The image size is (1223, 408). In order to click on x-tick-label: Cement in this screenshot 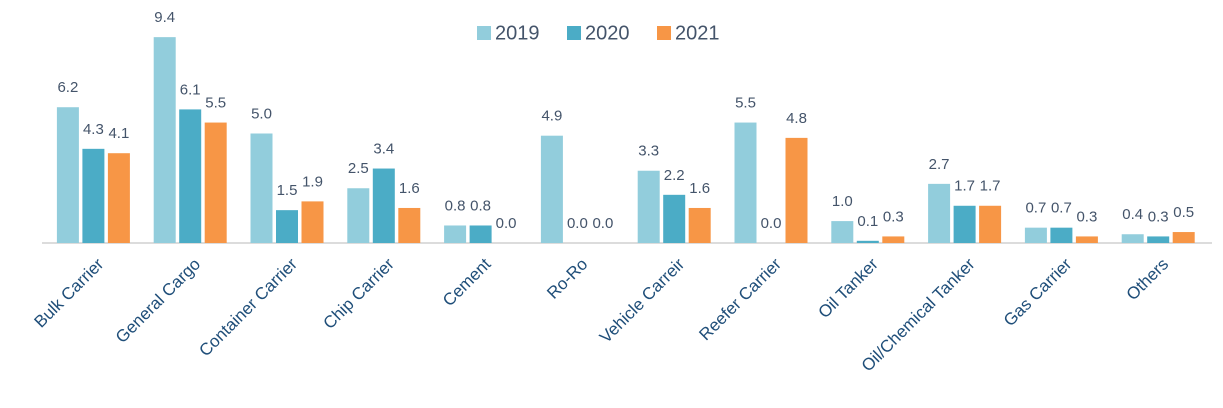, I will do `click(467, 282)`.